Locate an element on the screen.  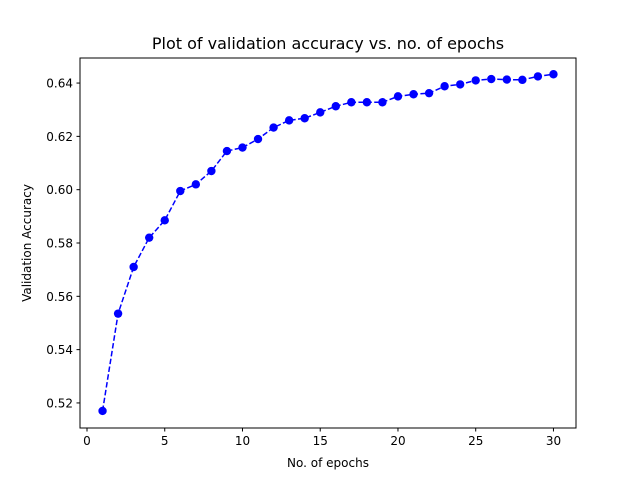
x-tick-label: 15 is located at coordinates (320, 441).